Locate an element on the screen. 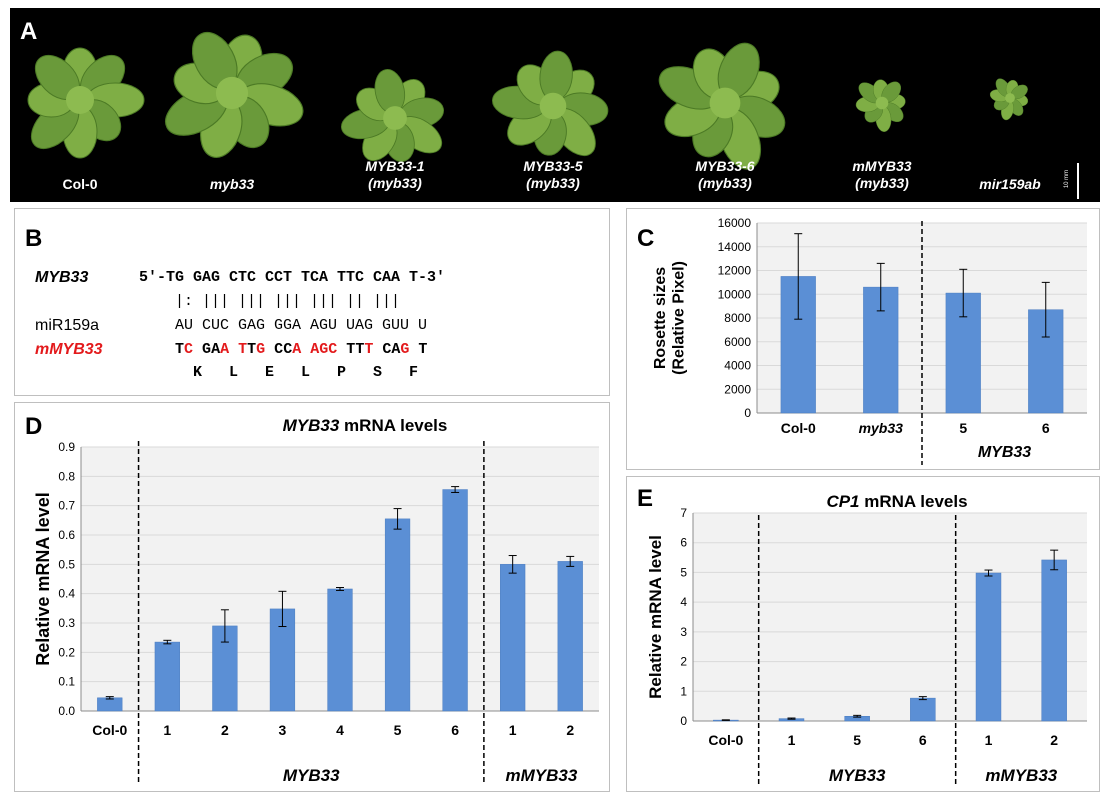  title-rest: mRNA levels is located at coordinates (393, 425).